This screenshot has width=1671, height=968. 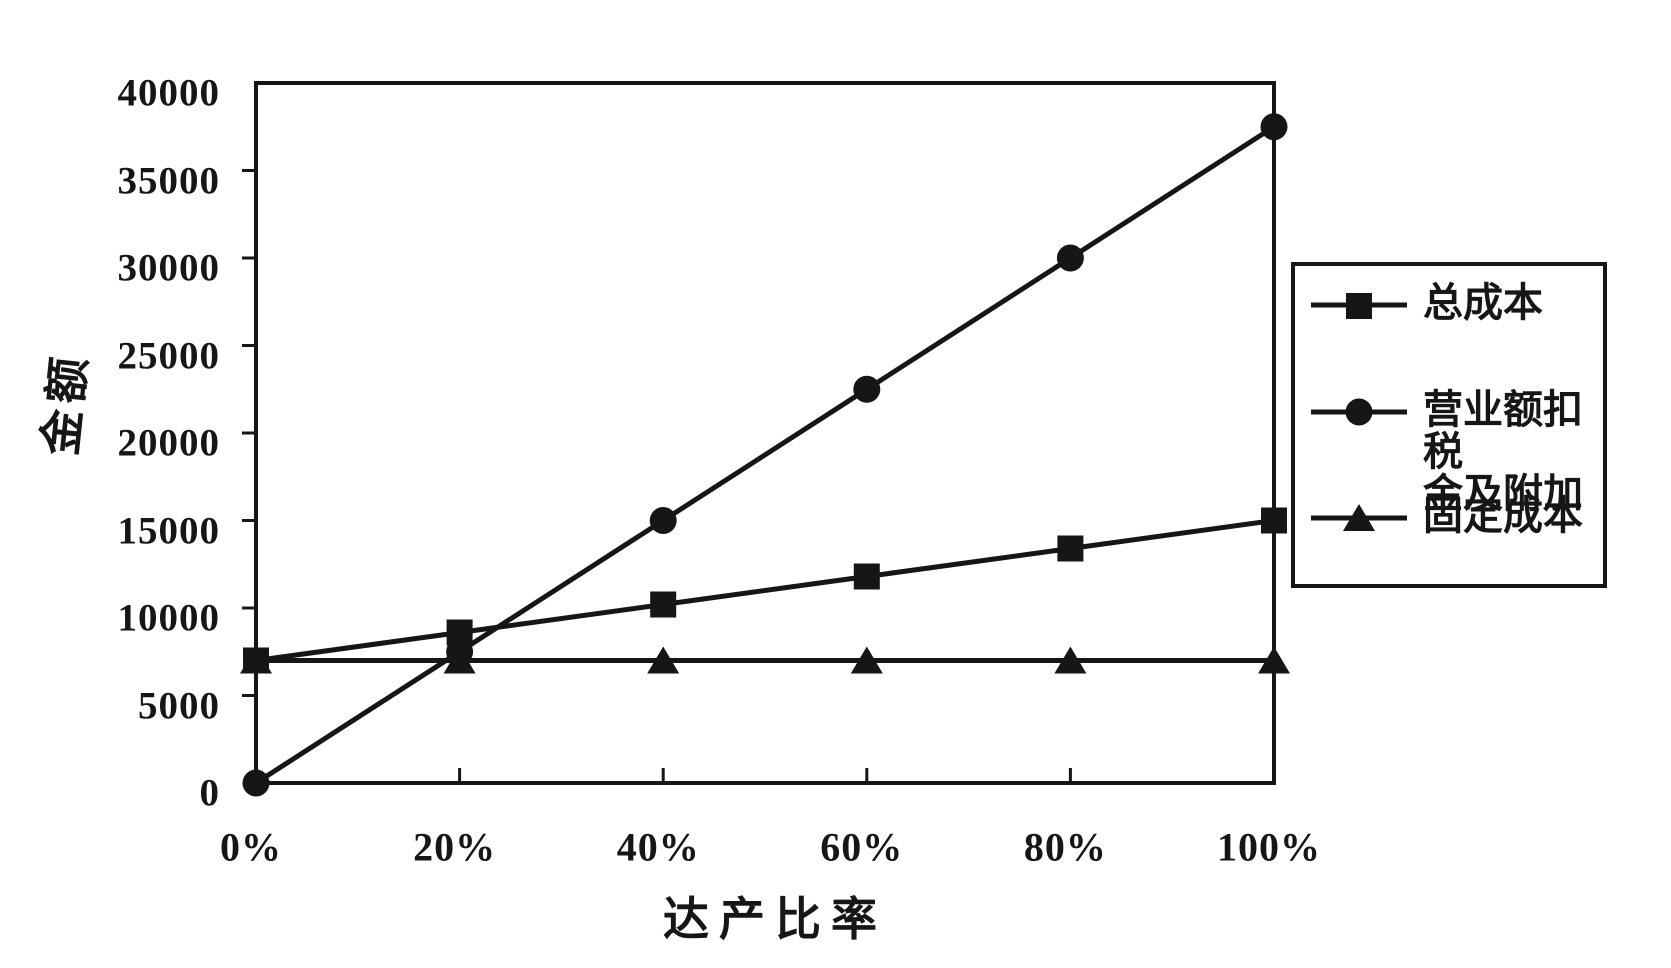 I want to click on legend-marker-triangle, so click(x=1359, y=517).